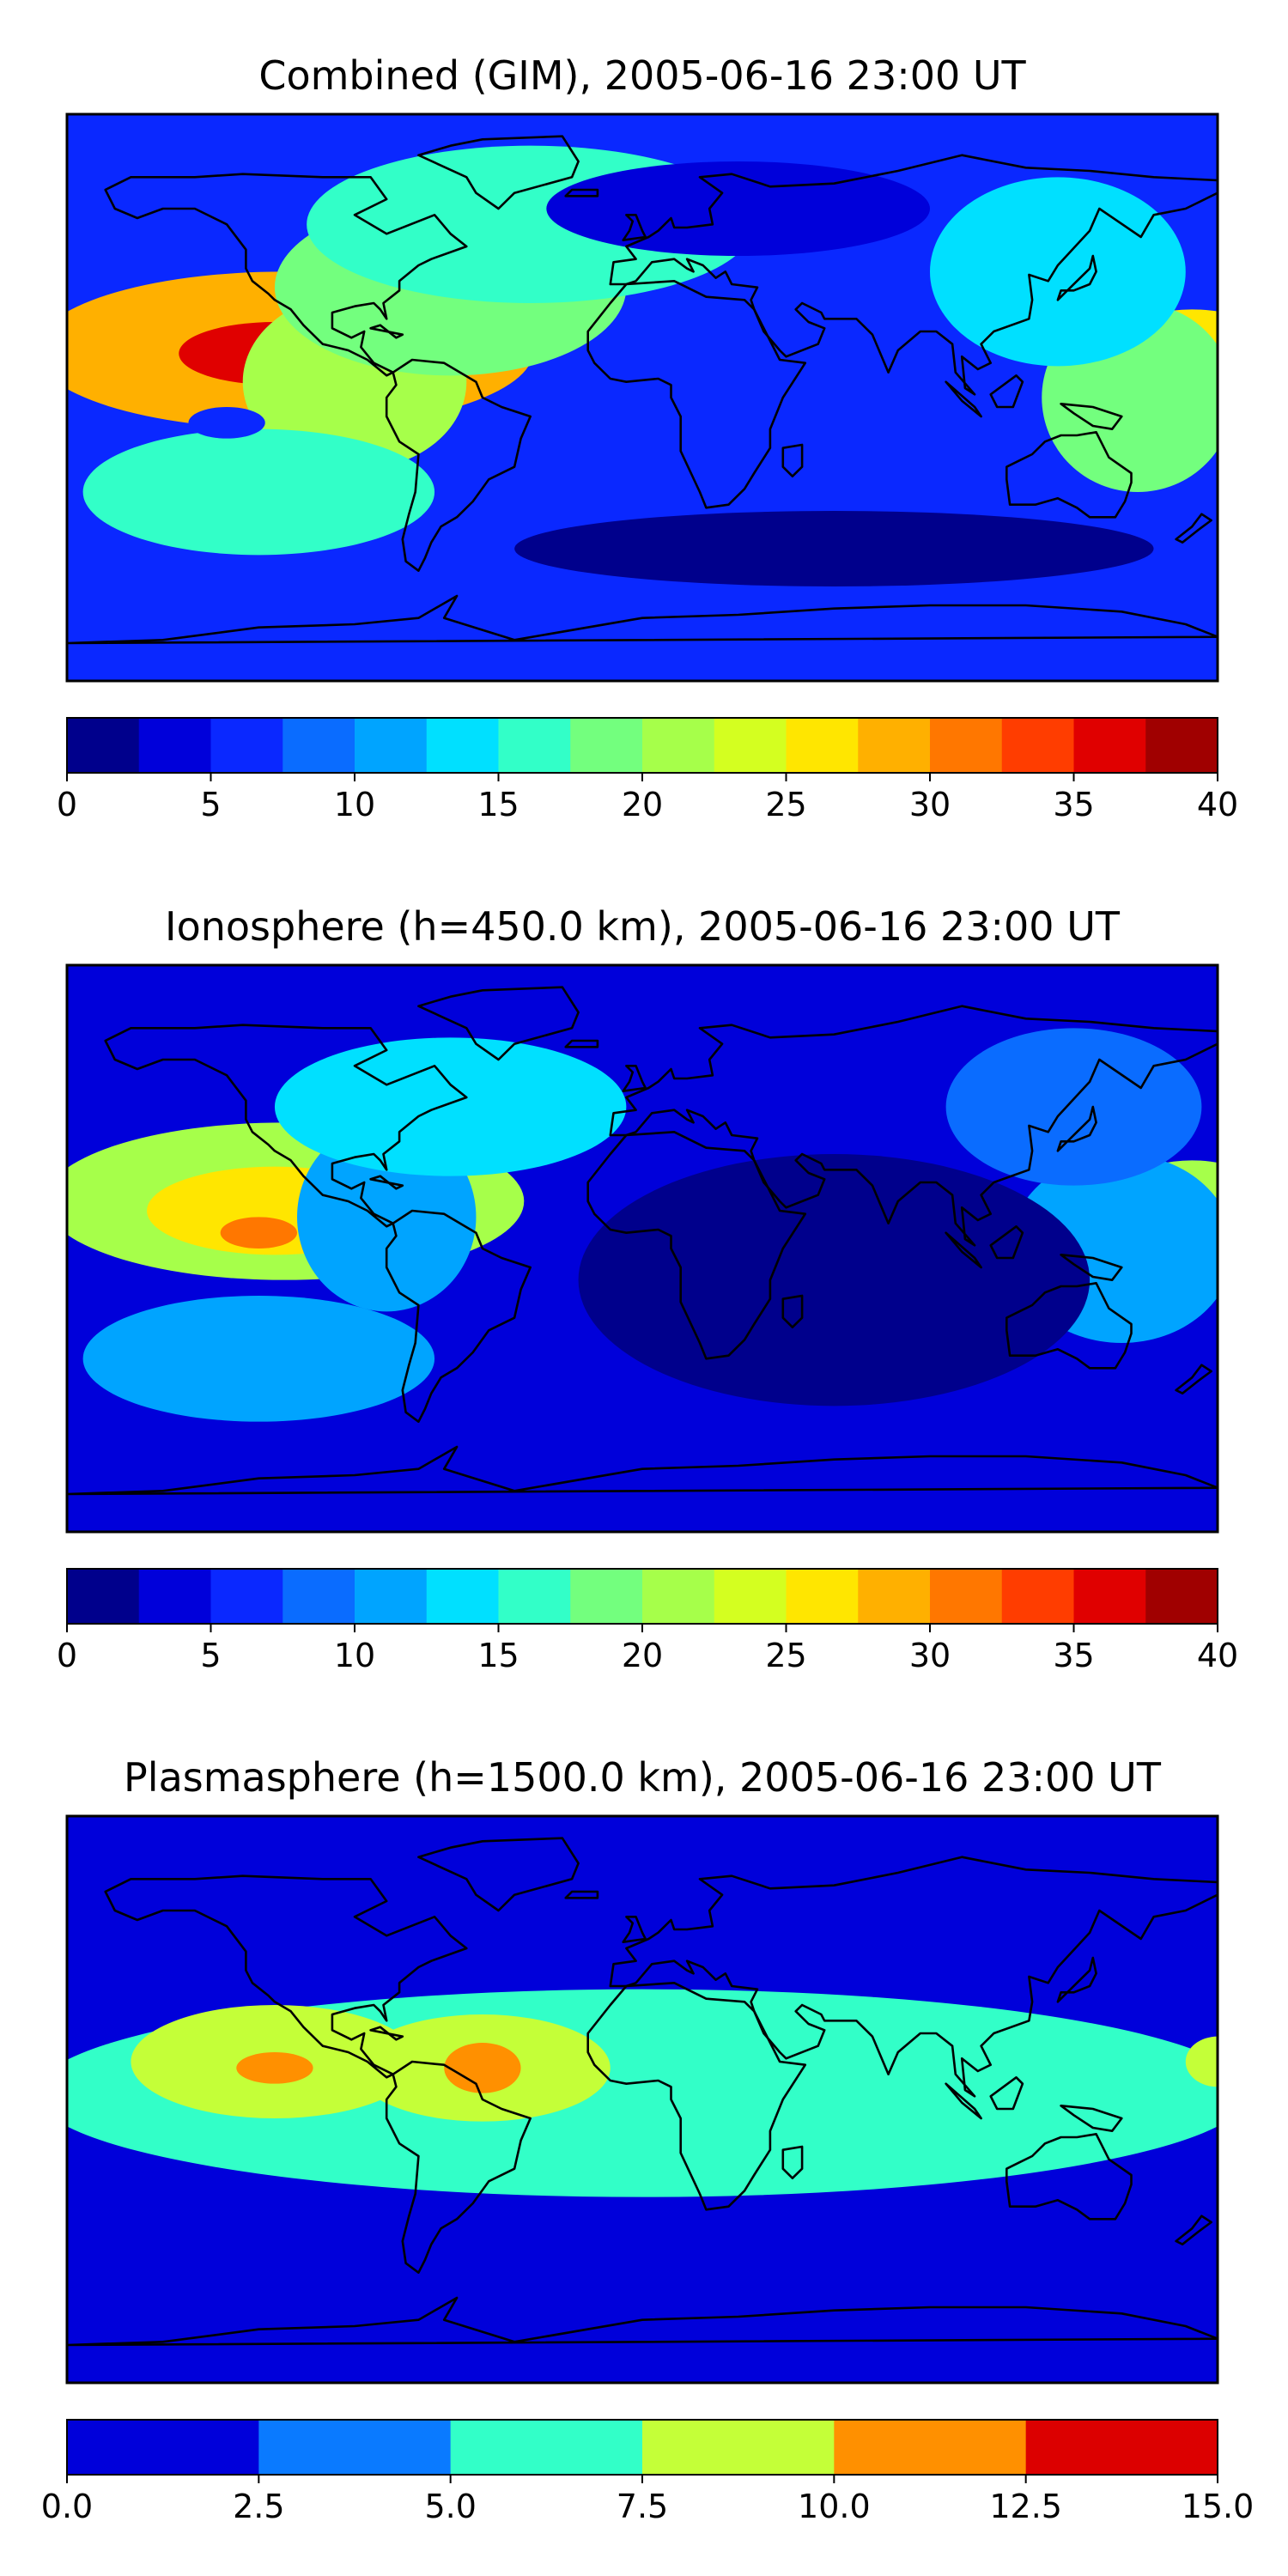 This screenshot has height=2576, width=1288. What do you see at coordinates (786, 804) in the screenshot?
I see `colorbar-tick-label: 25` at bounding box center [786, 804].